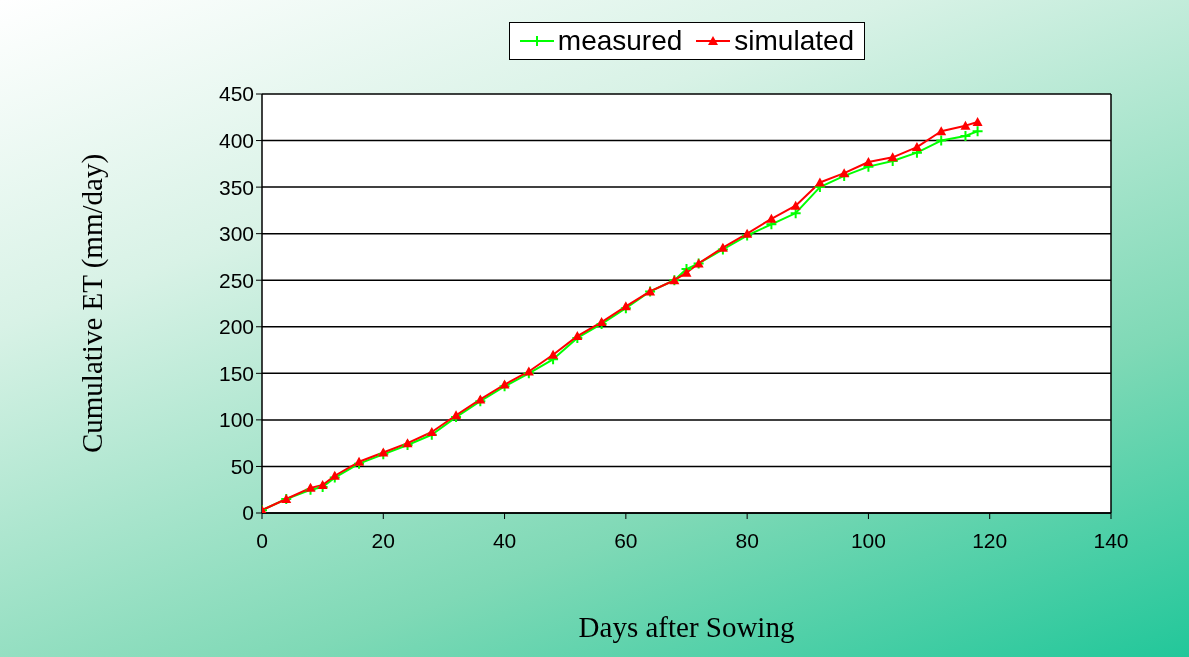 The height and width of the screenshot is (657, 1189). Describe the element at coordinates (248, 513) in the screenshot. I see `y-tick-label: 0` at that location.